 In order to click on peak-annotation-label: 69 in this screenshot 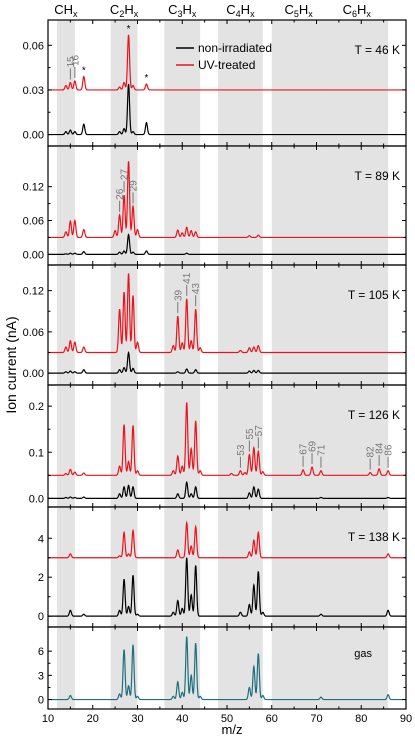, I will do `click(313, 446)`.